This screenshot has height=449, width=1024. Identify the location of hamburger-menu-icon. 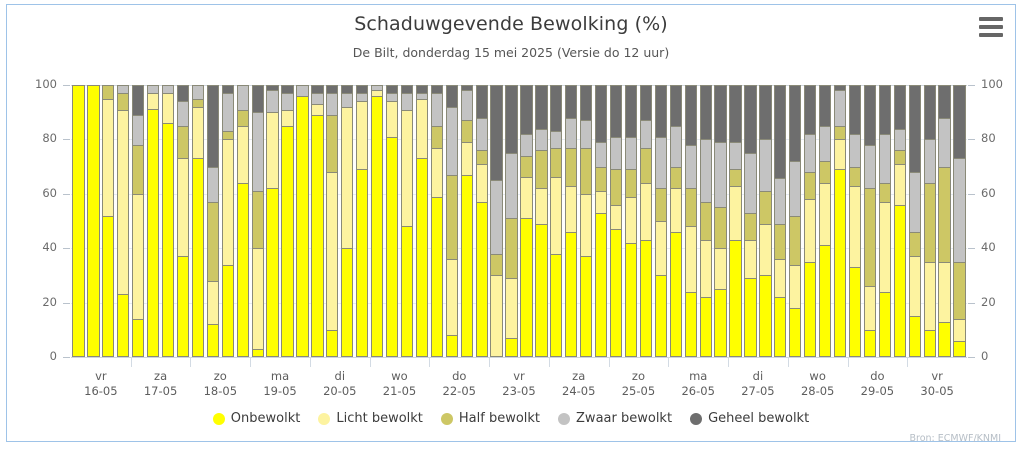
(991, 27).